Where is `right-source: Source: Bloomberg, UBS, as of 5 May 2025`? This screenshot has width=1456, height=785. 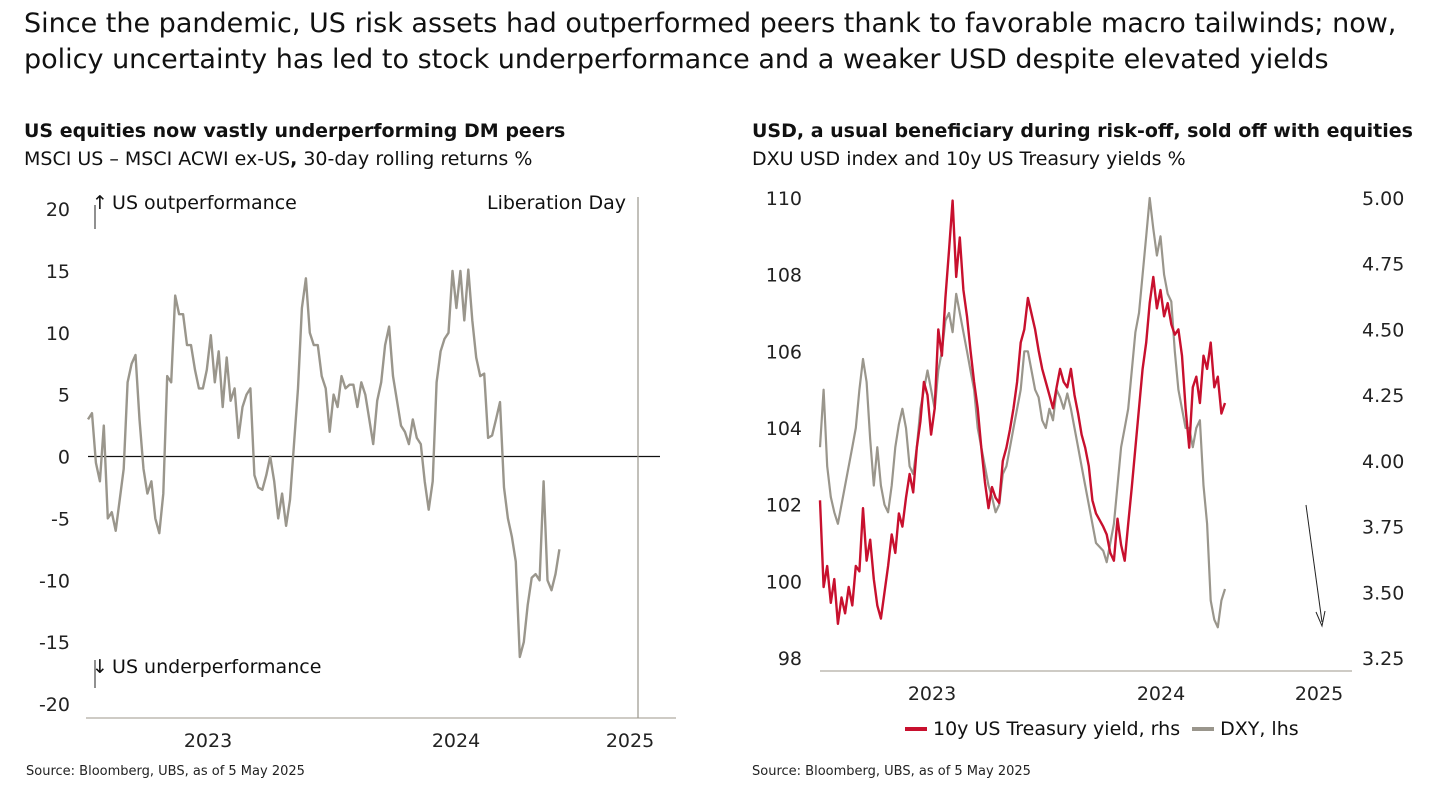 right-source: Source: Bloomberg, UBS, as of 5 May 2025 is located at coordinates (891, 771).